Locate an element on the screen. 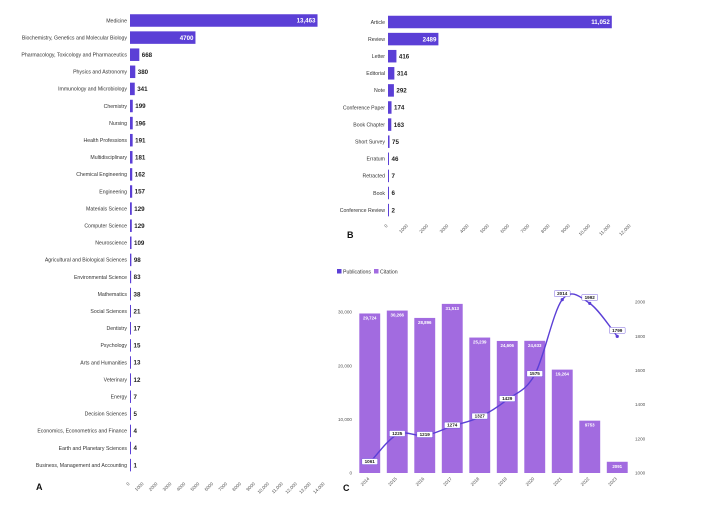  value-label: 199 is located at coordinates (140, 106).